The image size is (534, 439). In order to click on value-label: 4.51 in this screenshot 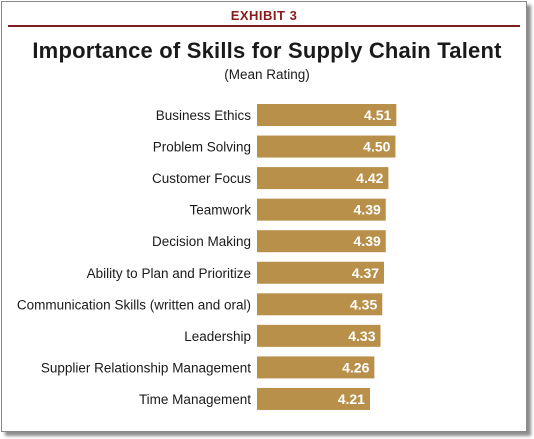, I will do `click(377, 115)`.